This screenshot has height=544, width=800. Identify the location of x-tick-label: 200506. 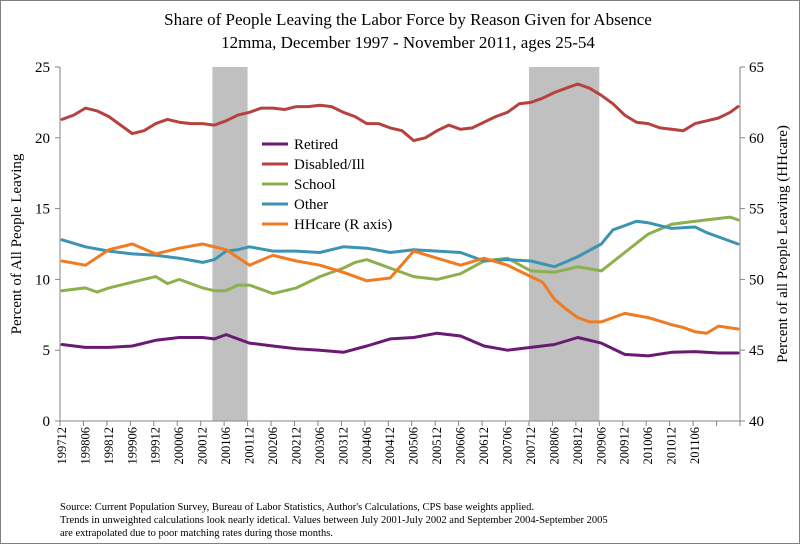
(414, 446).